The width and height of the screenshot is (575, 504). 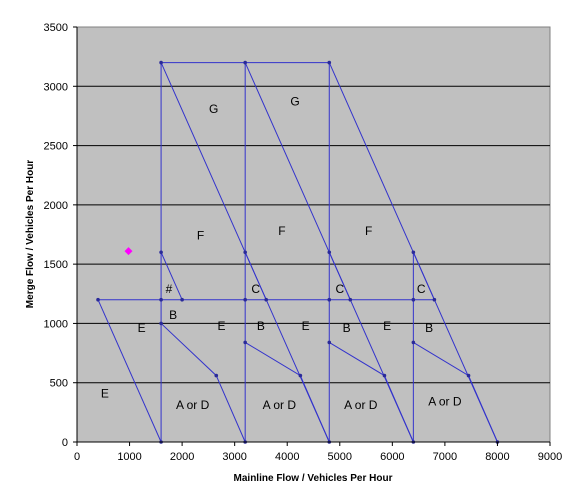 I want to click on y-tick-label: 500, so click(x=59, y=384).